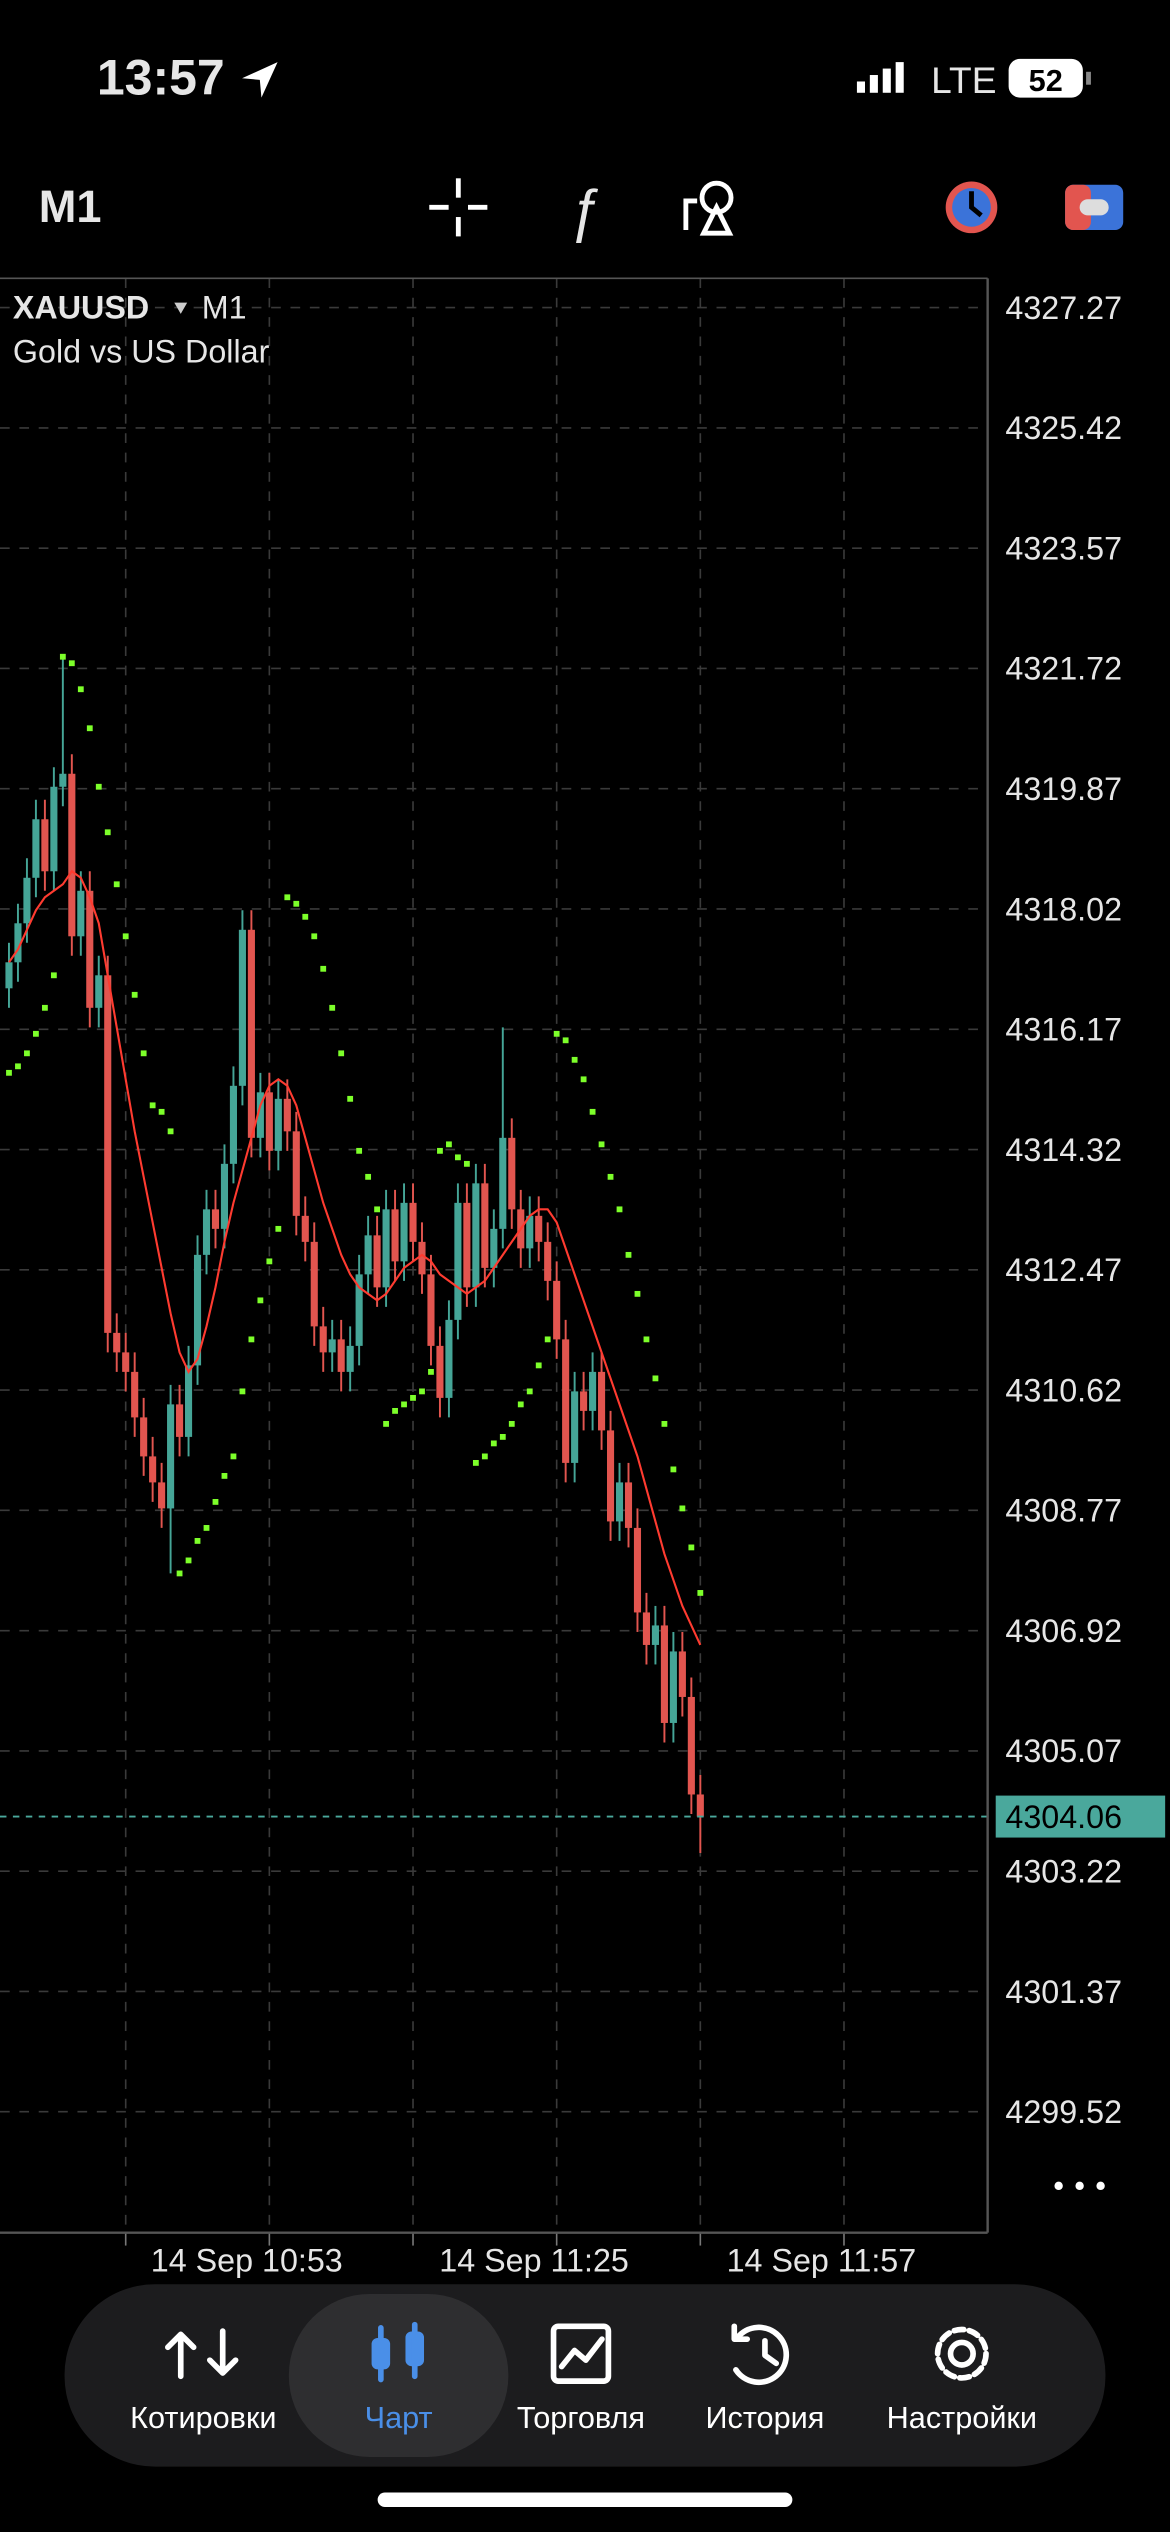  Describe the element at coordinates (1079, 2186) in the screenshot. I see `more-button` at that location.